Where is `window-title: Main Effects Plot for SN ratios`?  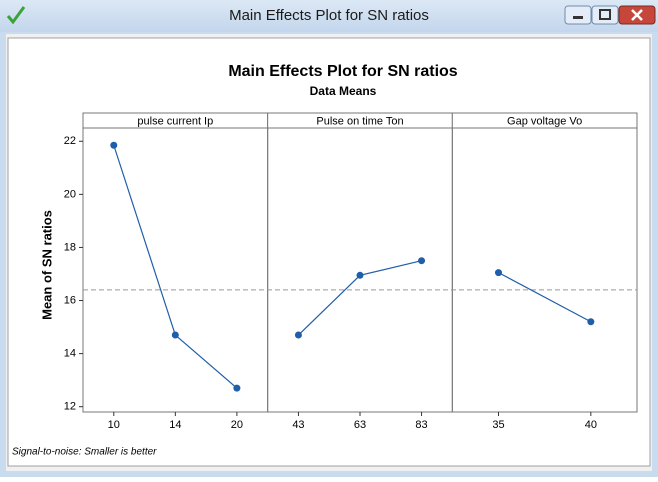
window-title: Main Effects Plot for SN ratios is located at coordinates (329, 15).